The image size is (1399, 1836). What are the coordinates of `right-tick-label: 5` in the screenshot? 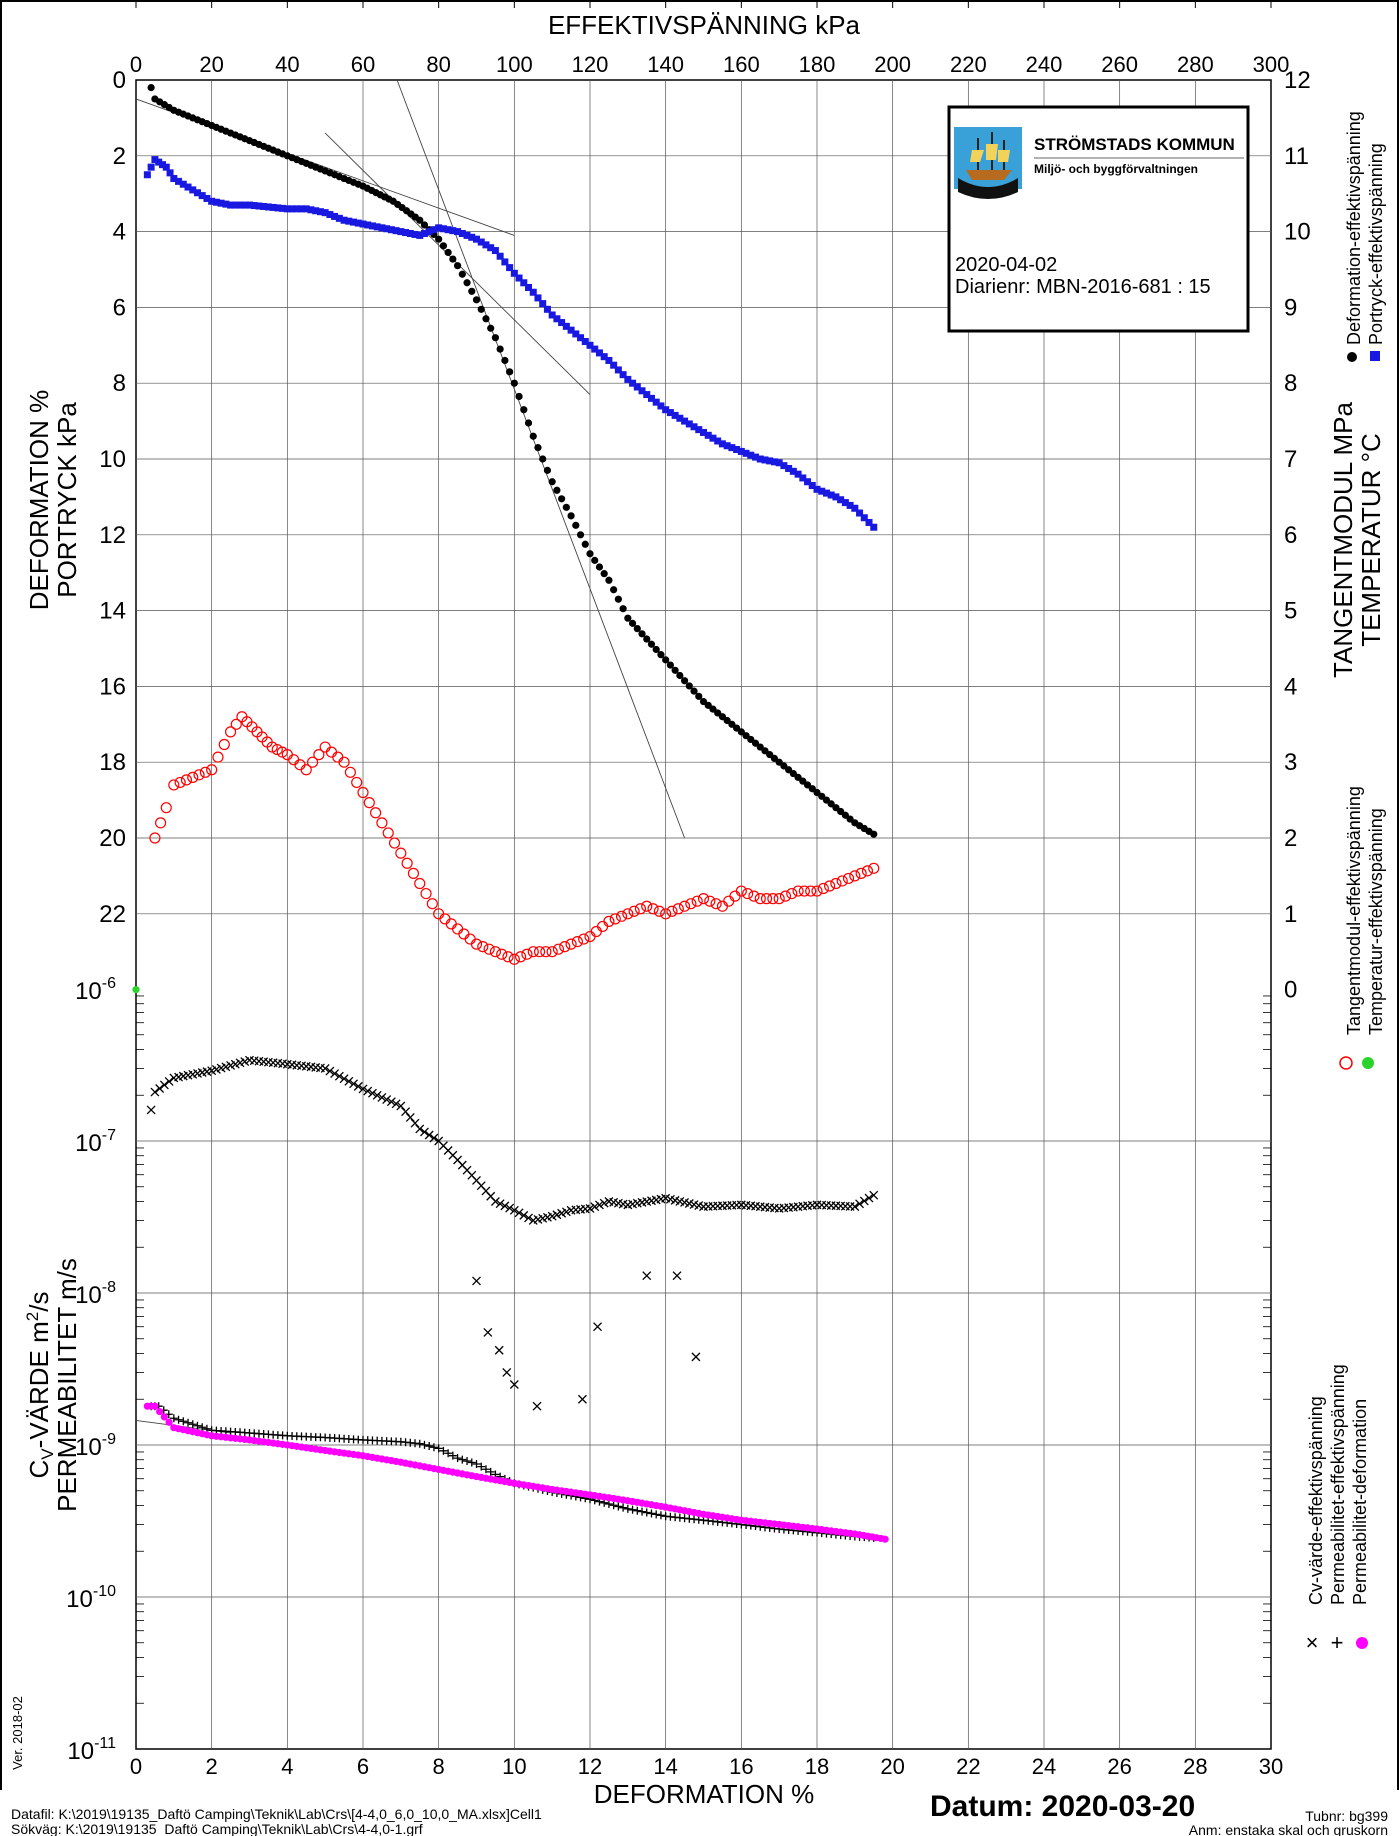 It's located at (1290, 611).